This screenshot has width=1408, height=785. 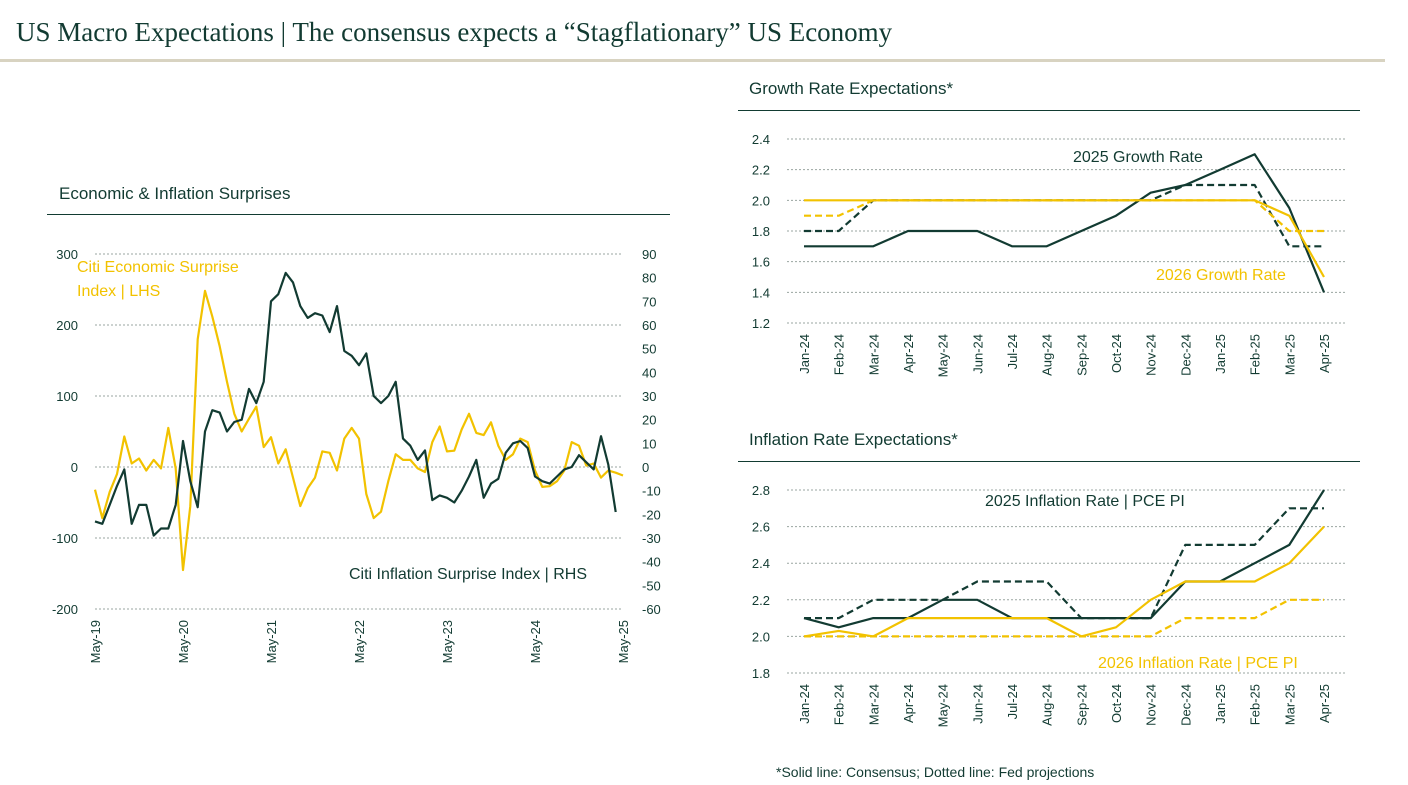 I want to click on x-tick-label: May-19, so click(x=95, y=641).